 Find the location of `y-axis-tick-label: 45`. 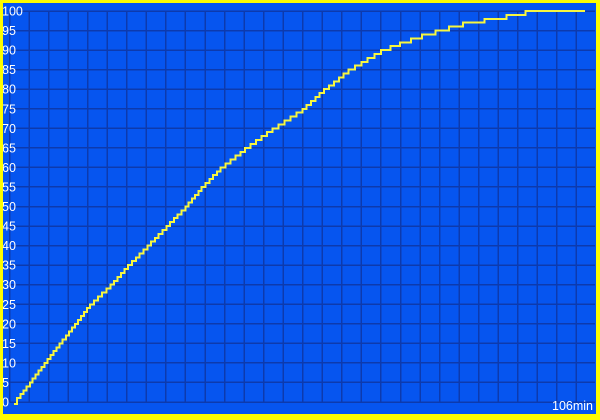

y-axis-tick-label: 45 is located at coordinates (9, 227).